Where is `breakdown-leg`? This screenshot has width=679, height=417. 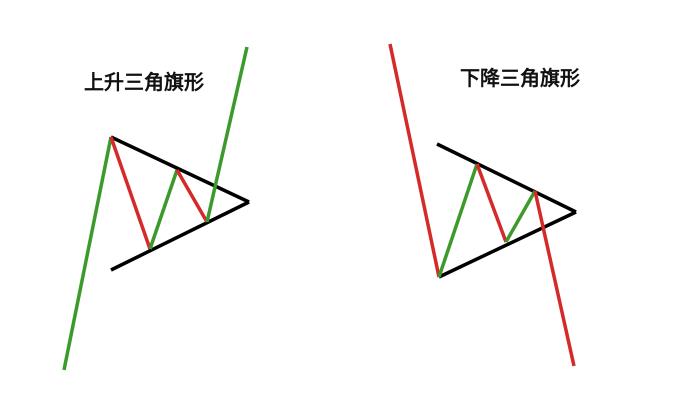 breakdown-leg is located at coordinates (554, 278).